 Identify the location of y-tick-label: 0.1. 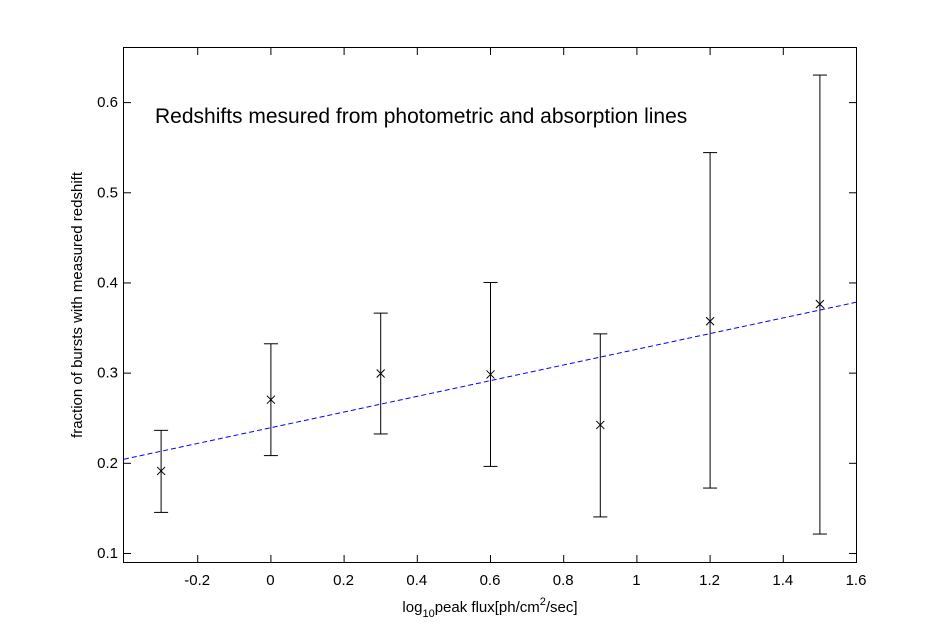
(107, 553).